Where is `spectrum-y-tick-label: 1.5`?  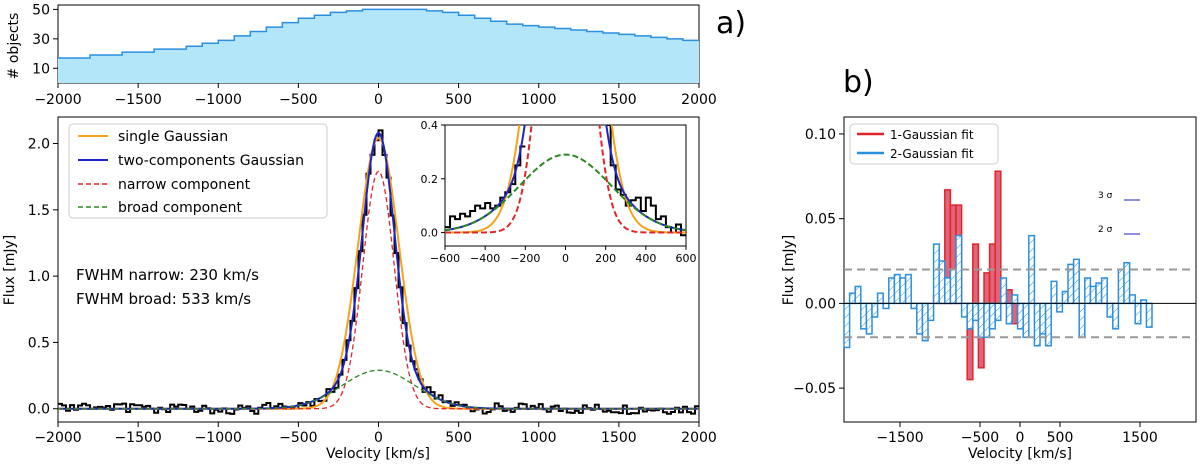 spectrum-y-tick-label: 1.5 is located at coordinates (39, 211).